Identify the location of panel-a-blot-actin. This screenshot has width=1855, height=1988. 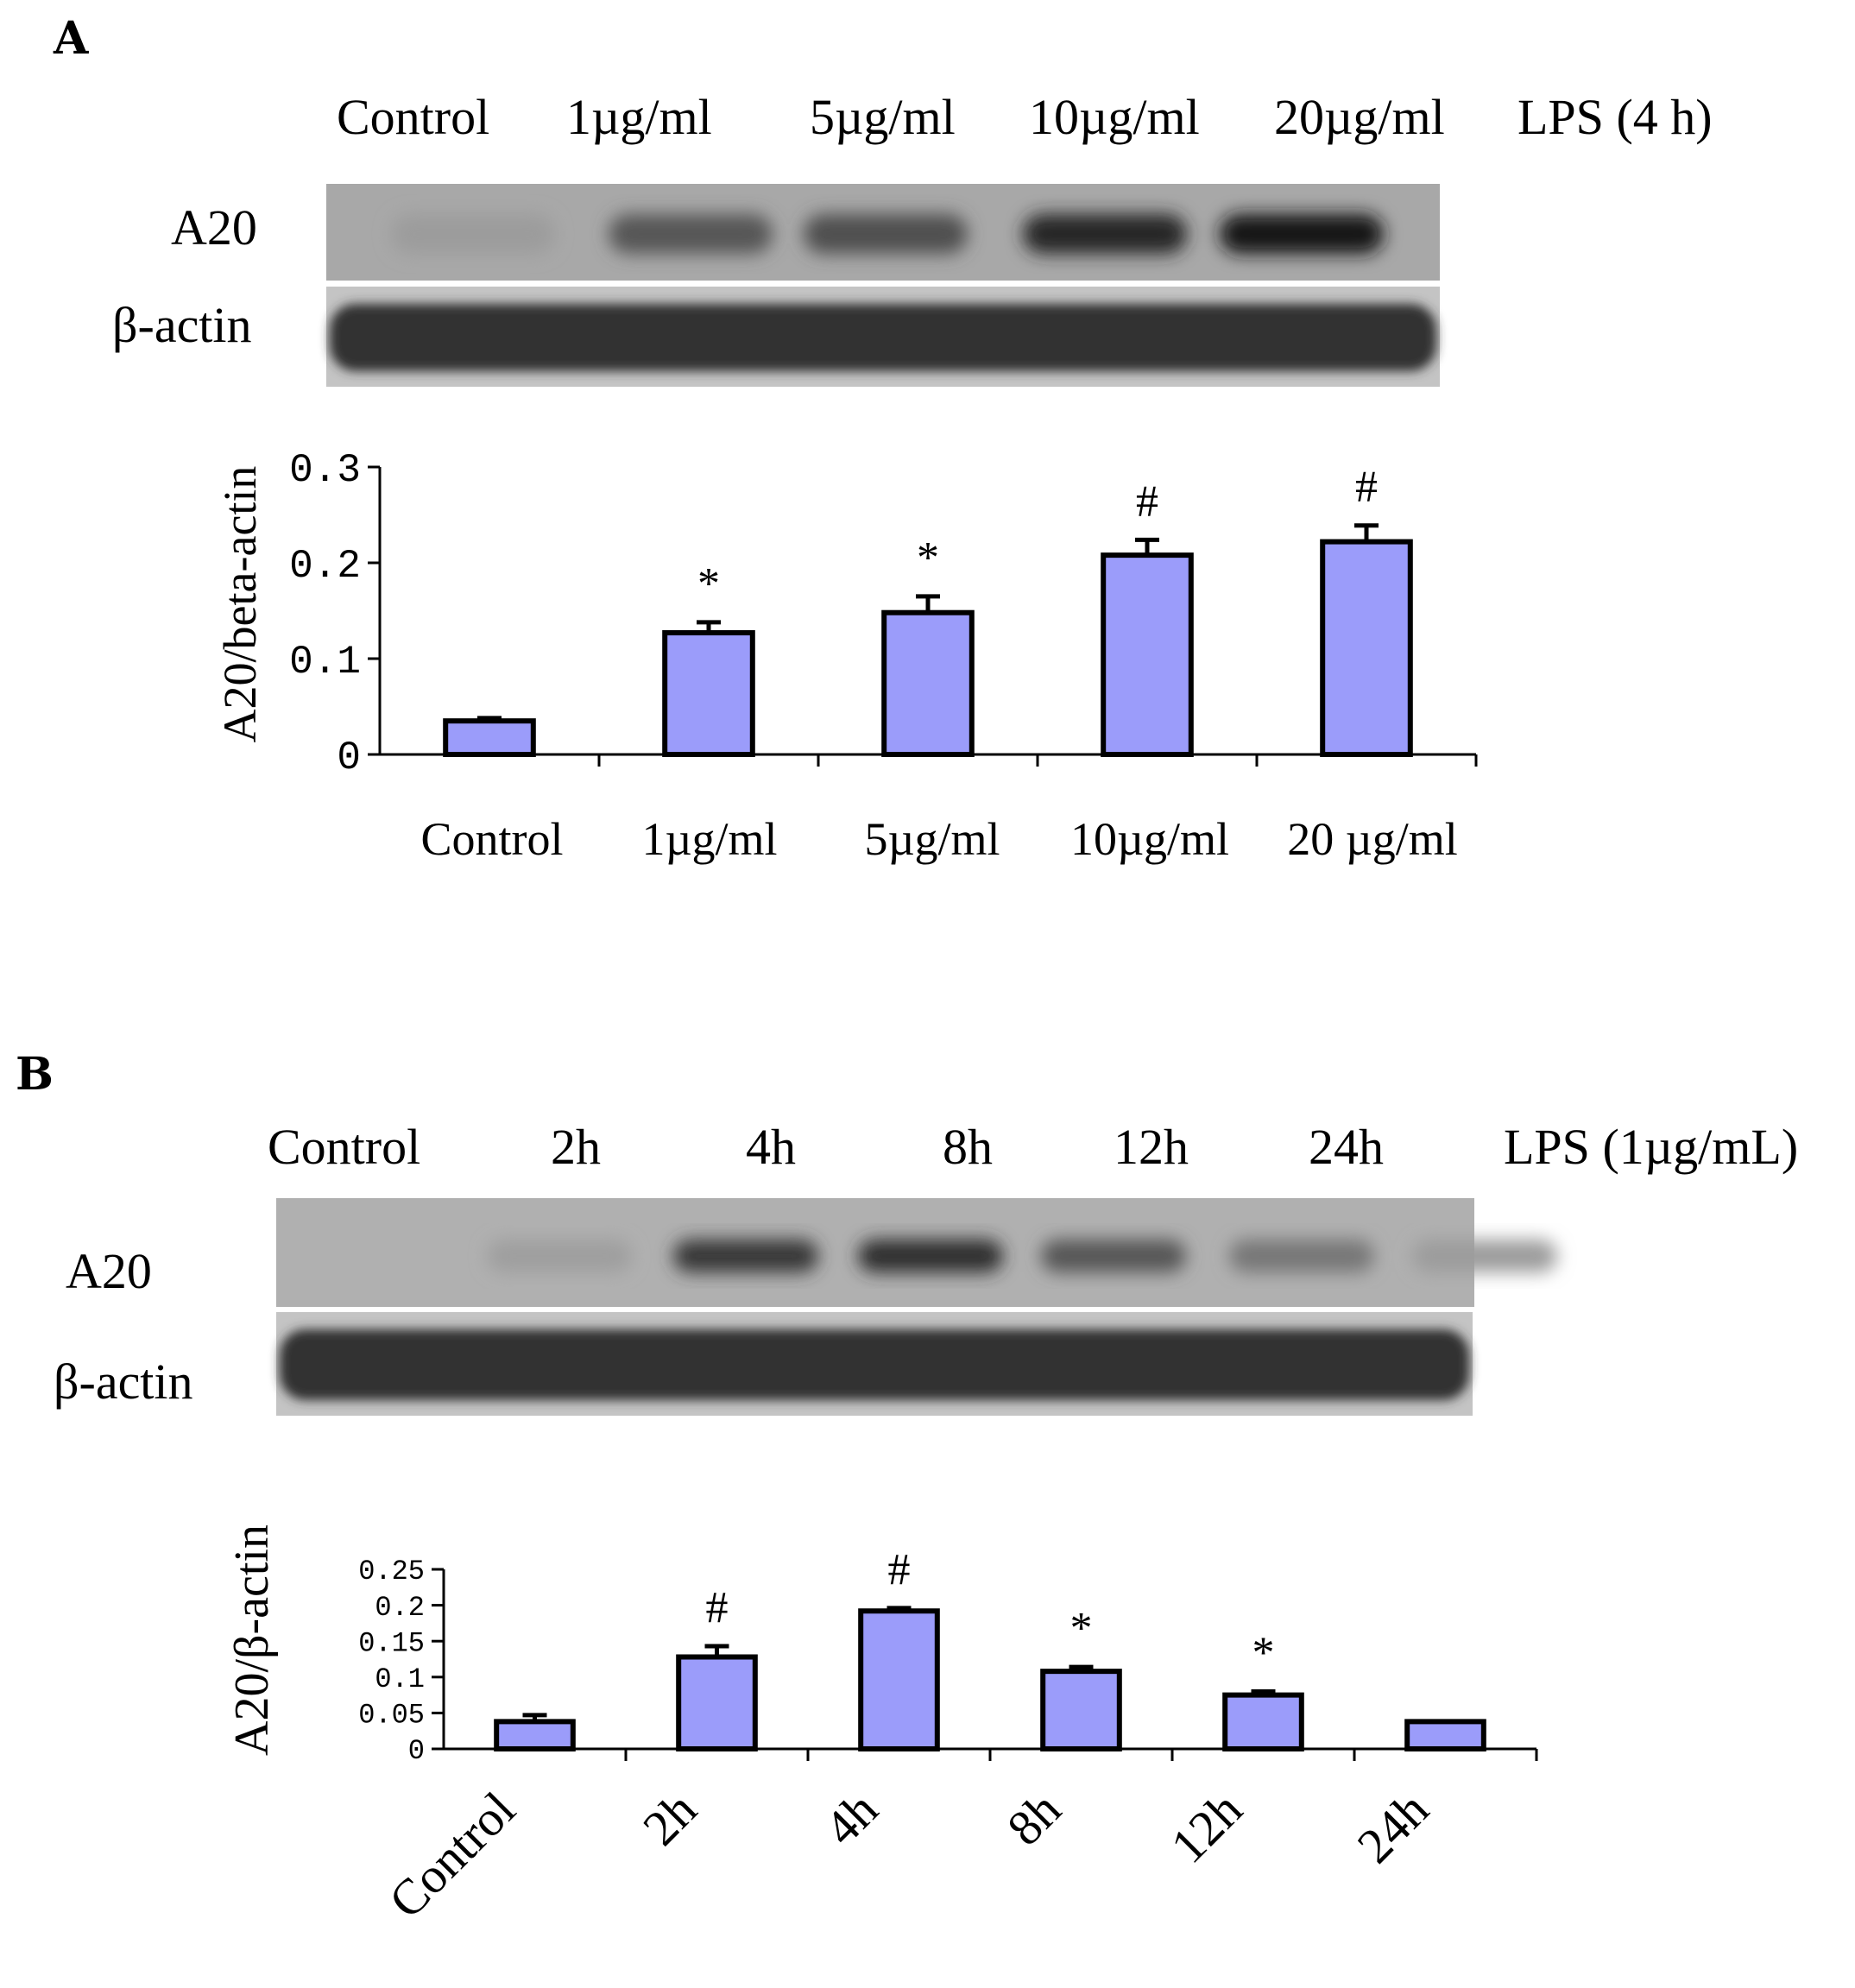
(883, 337).